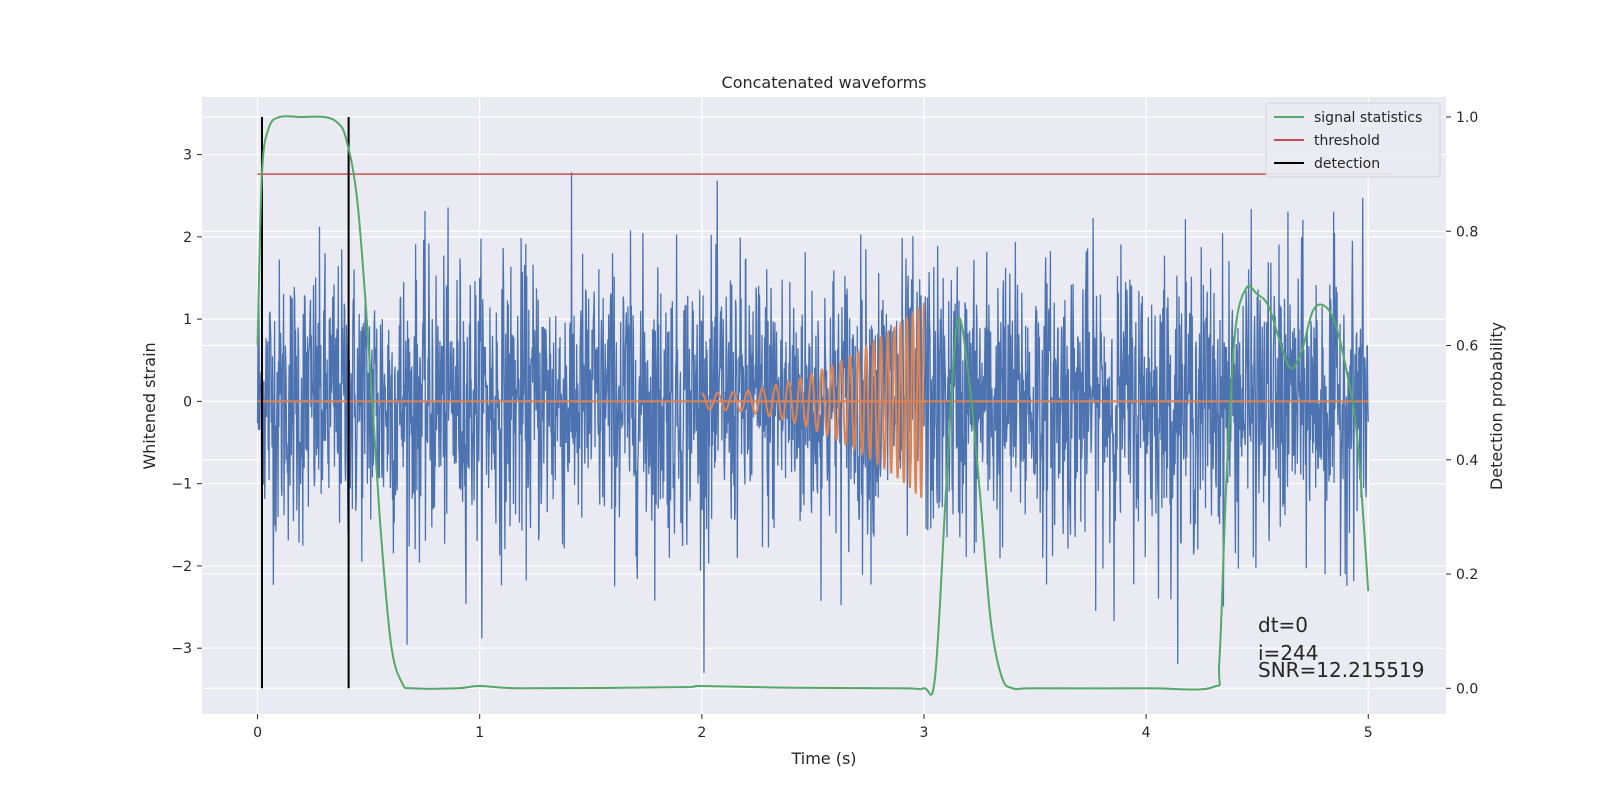  What do you see at coordinates (187, 320) in the screenshot?
I see `y-tick-label: 1` at bounding box center [187, 320].